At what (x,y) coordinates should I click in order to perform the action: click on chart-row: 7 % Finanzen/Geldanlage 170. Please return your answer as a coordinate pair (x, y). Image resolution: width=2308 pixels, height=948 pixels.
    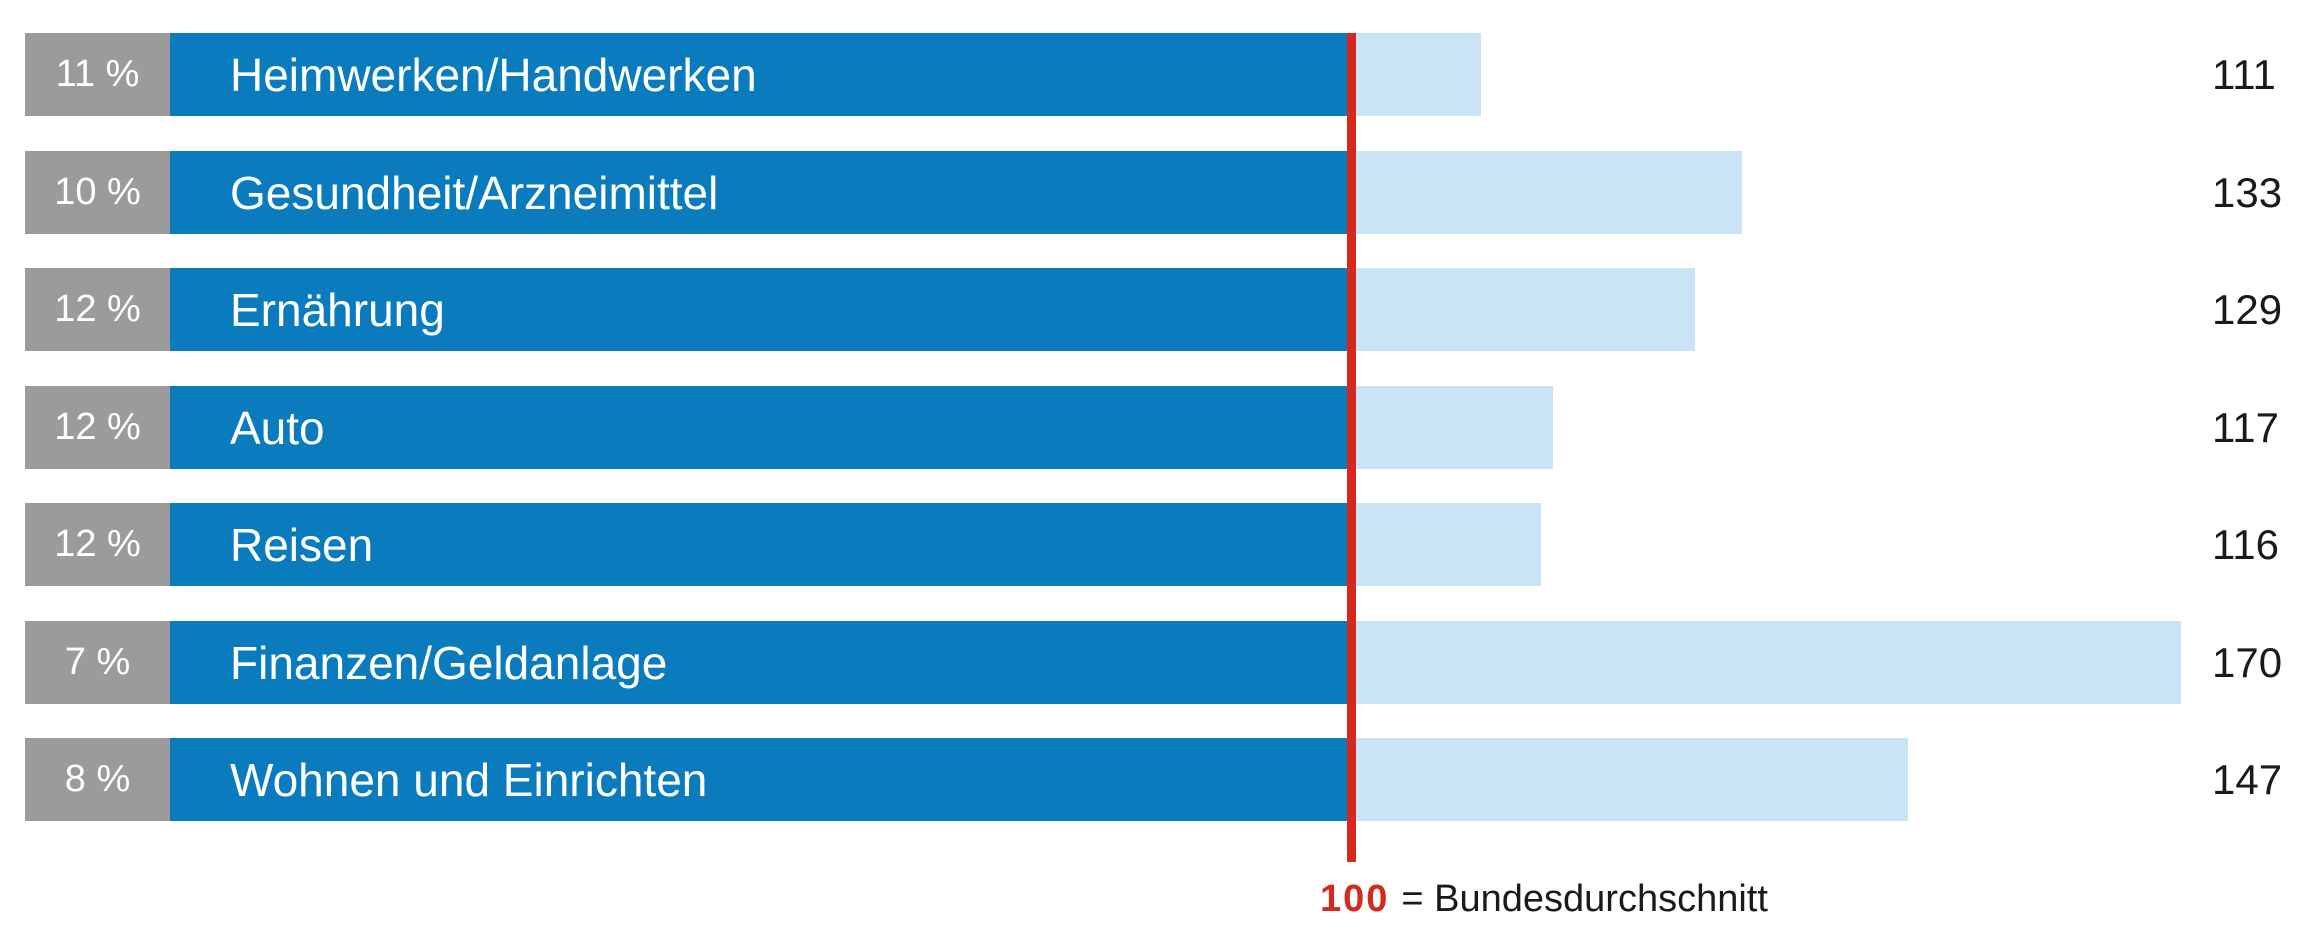
    Looking at the image, I should click on (1154, 662).